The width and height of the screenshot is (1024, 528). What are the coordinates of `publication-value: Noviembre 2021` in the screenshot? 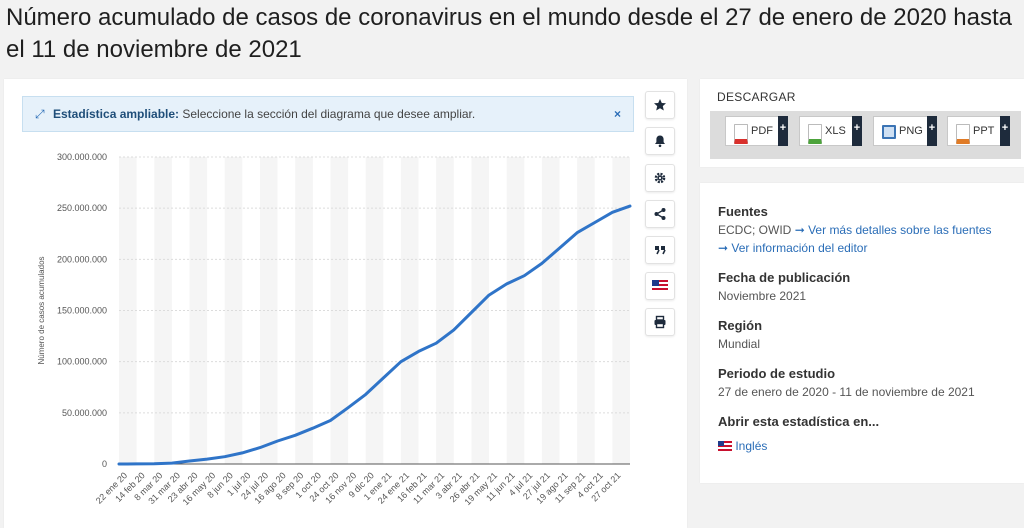 It's located at (762, 296).